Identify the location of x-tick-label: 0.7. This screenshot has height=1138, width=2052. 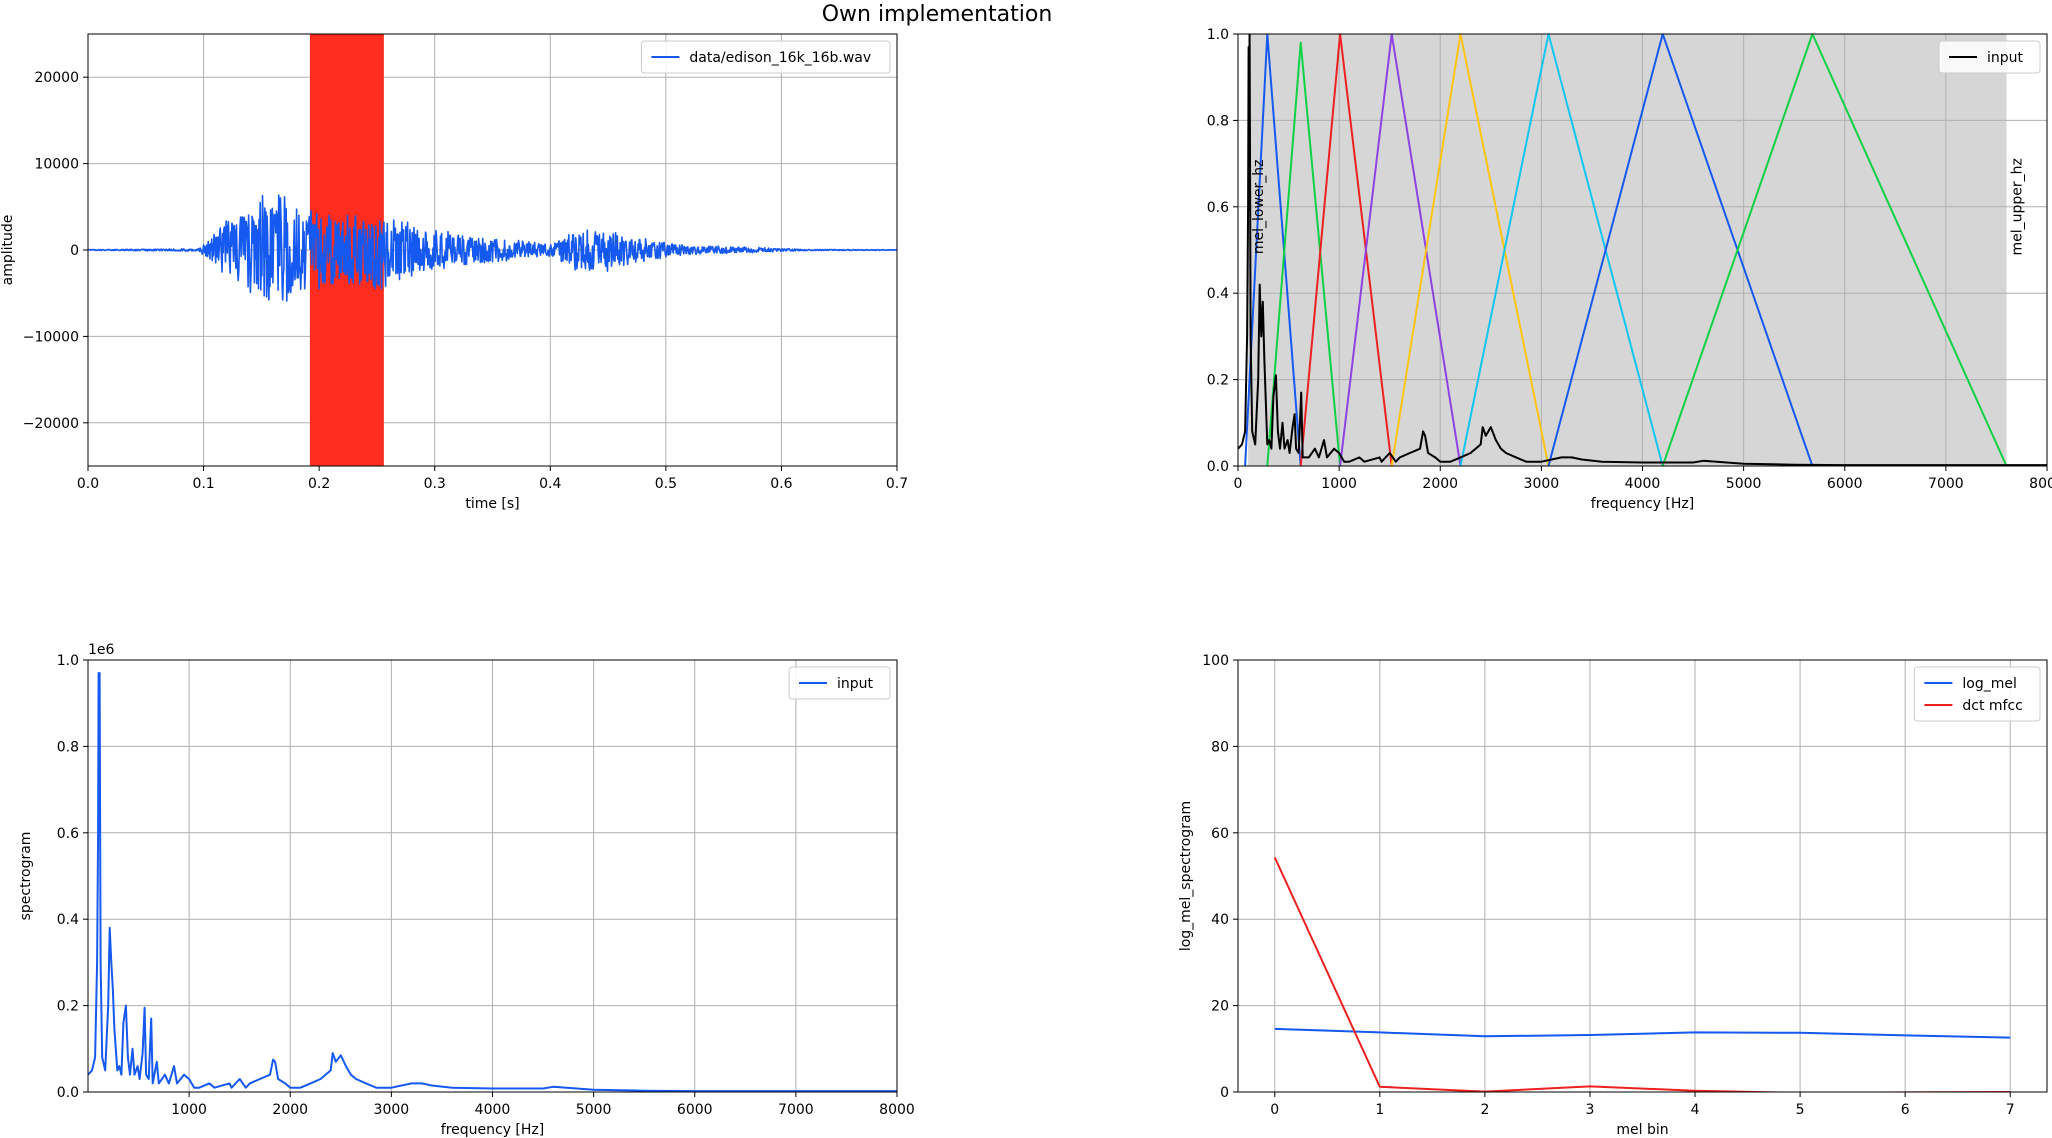
(897, 484).